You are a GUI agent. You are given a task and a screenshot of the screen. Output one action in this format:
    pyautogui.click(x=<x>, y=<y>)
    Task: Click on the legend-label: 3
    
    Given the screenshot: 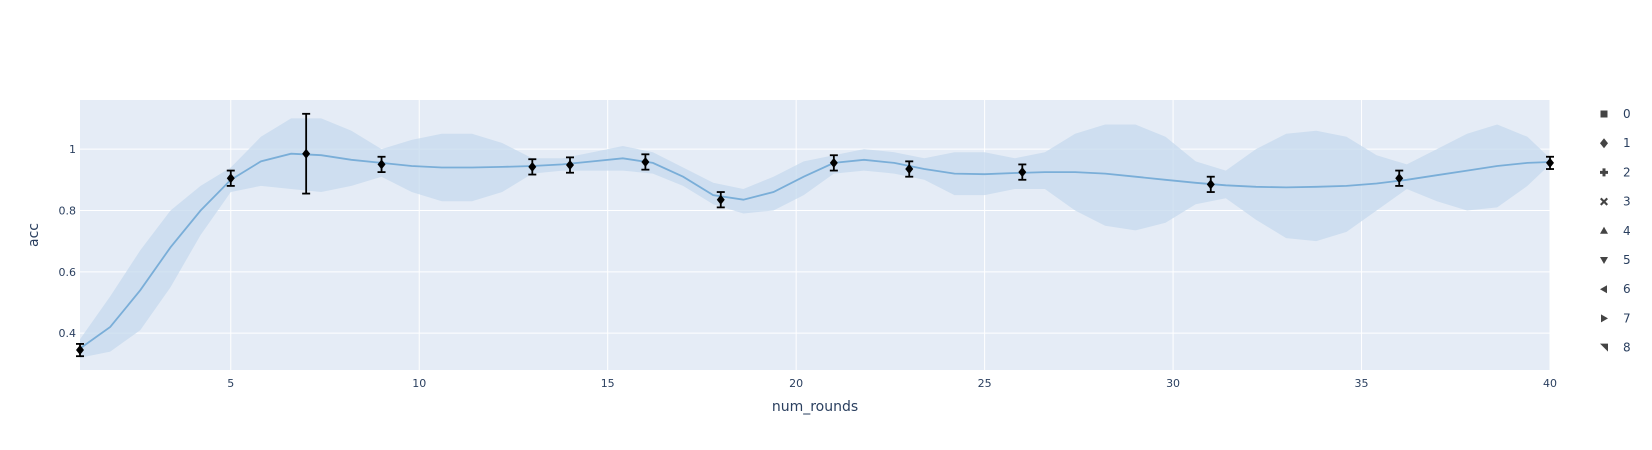 What is the action you would take?
    pyautogui.click(x=1627, y=202)
    